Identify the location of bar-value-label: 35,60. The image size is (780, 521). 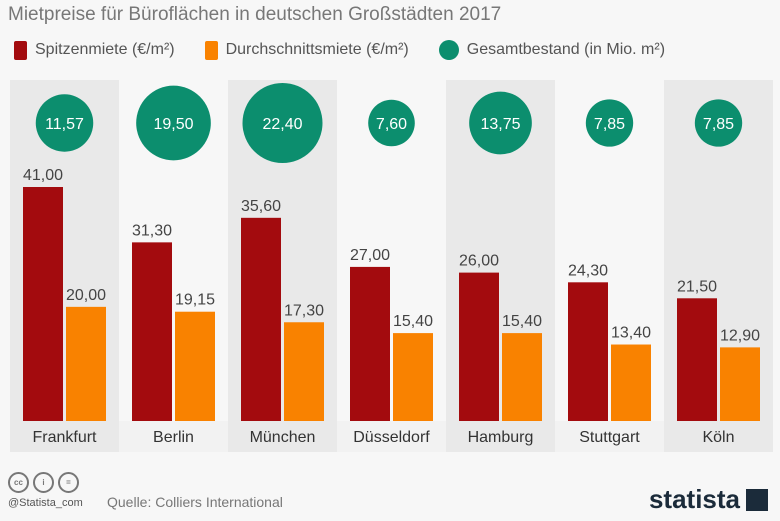
(261, 206).